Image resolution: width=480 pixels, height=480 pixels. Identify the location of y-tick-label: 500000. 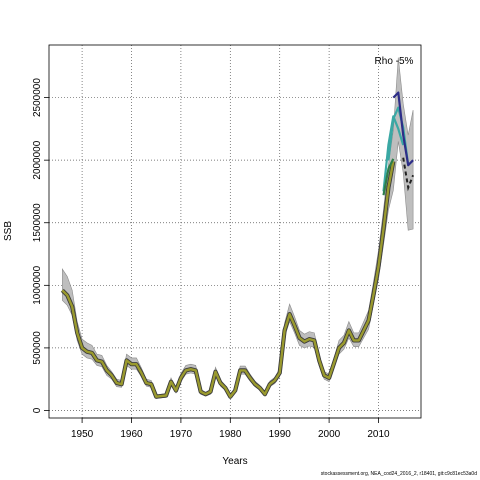
(37, 348).